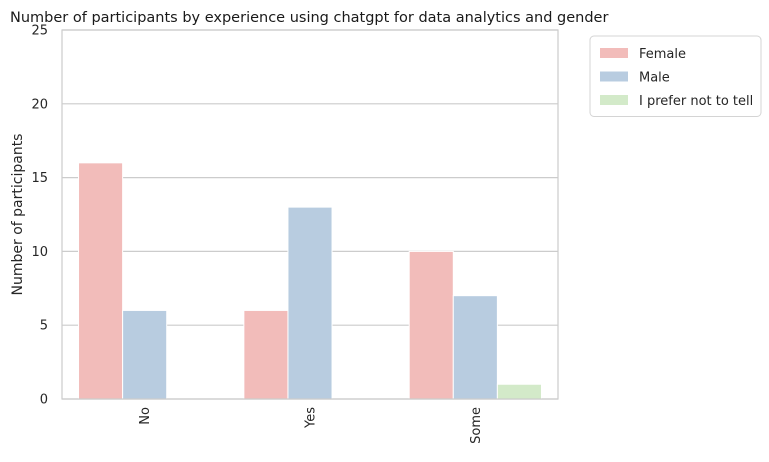 The image size is (769, 462). I want to click on bar-i-prefer-not-to-tell-some, so click(519, 391).